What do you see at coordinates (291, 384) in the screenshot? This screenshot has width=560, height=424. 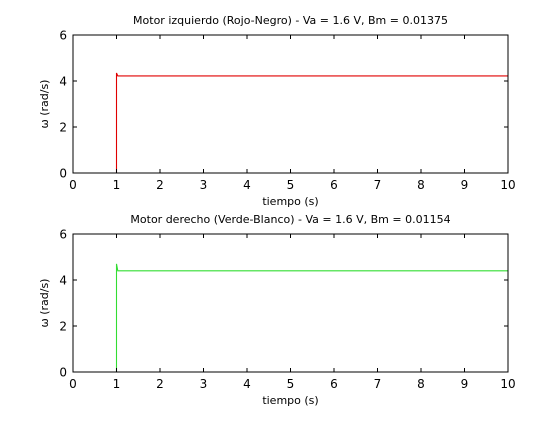 I see `x-tick-label-1-5: 5` at bounding box center [291, 384].